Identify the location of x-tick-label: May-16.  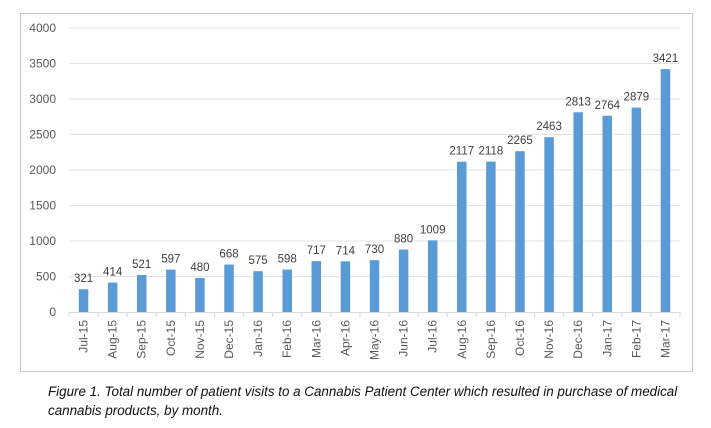
(375, 340).